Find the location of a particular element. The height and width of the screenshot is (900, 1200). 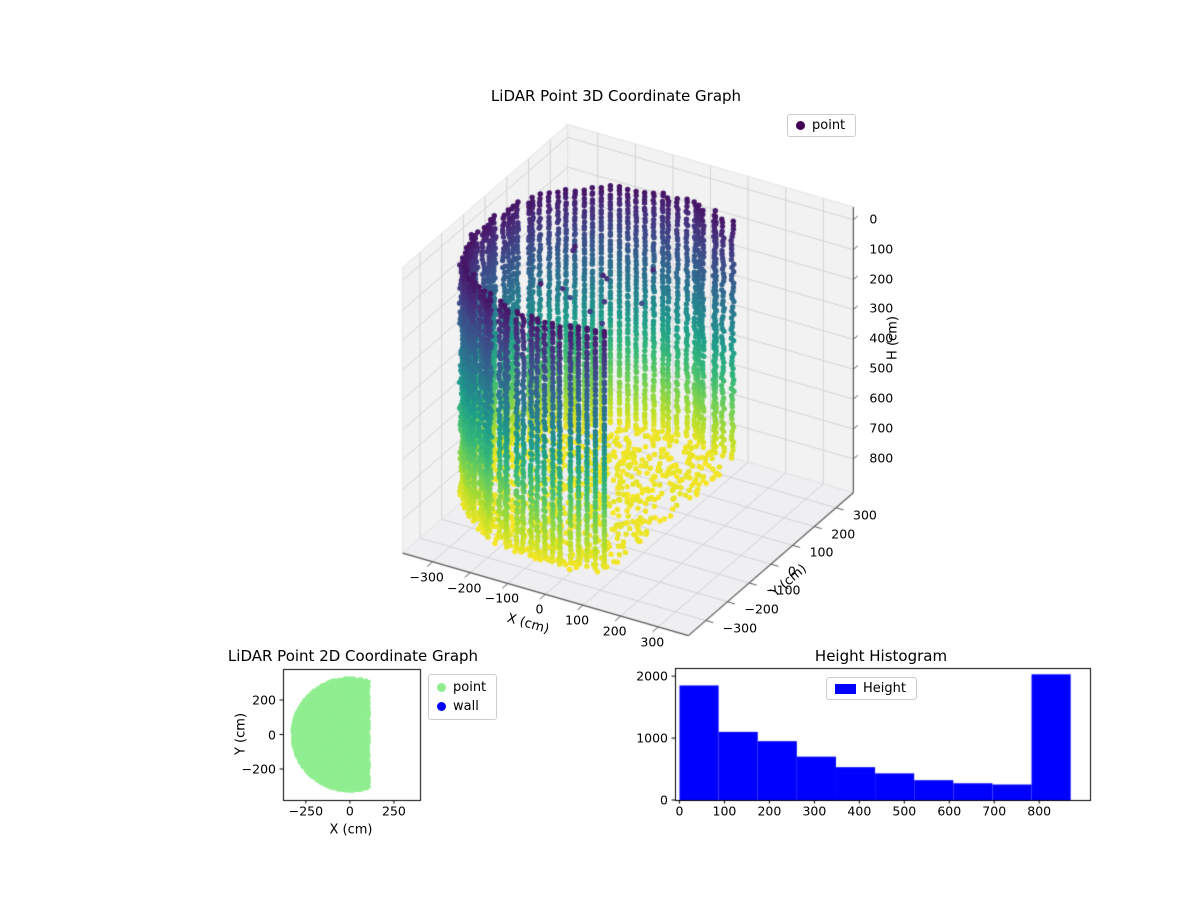

height-swatch-icon is located at coordinates (845, 688).